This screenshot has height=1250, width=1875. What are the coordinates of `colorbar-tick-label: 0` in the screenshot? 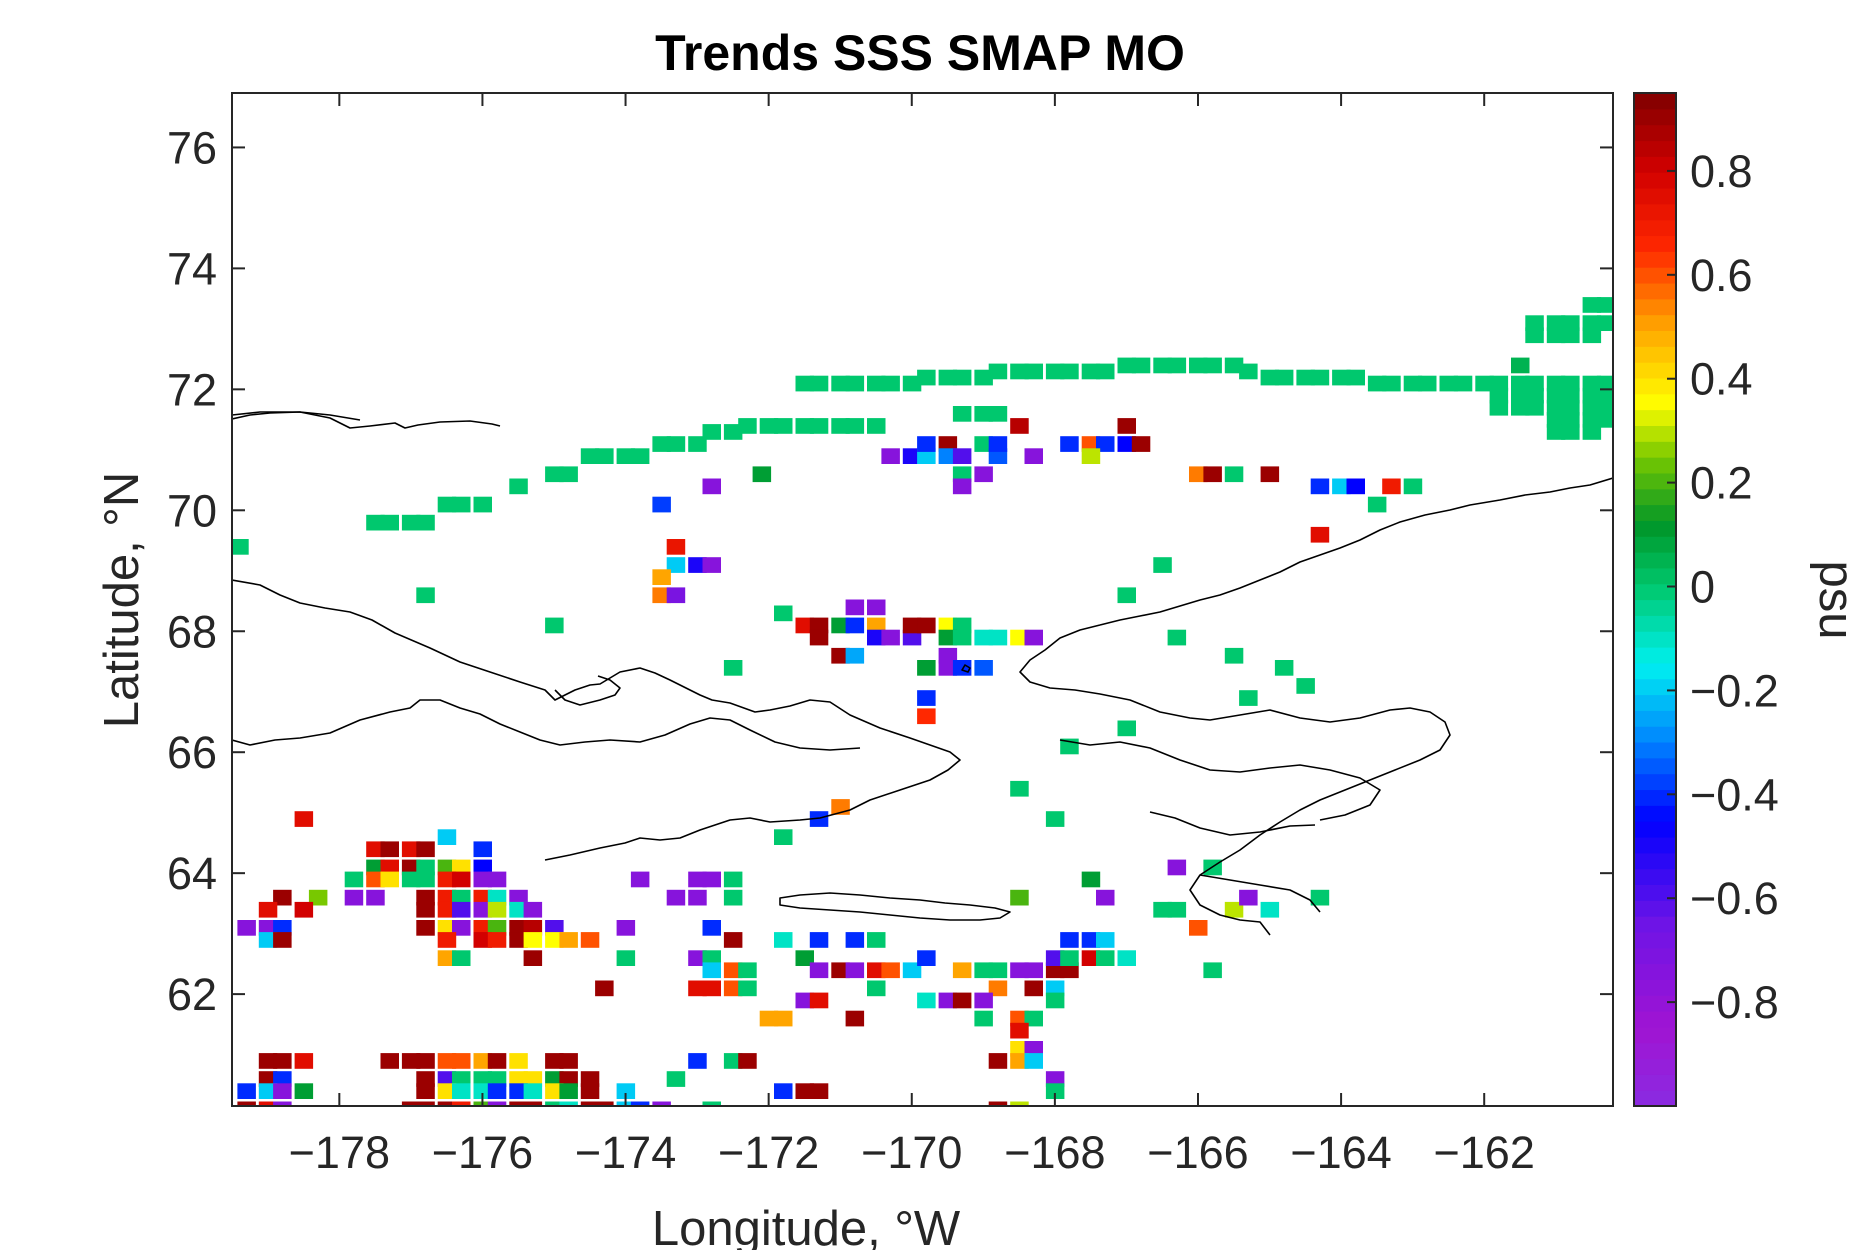 It's located at (1702, 587).